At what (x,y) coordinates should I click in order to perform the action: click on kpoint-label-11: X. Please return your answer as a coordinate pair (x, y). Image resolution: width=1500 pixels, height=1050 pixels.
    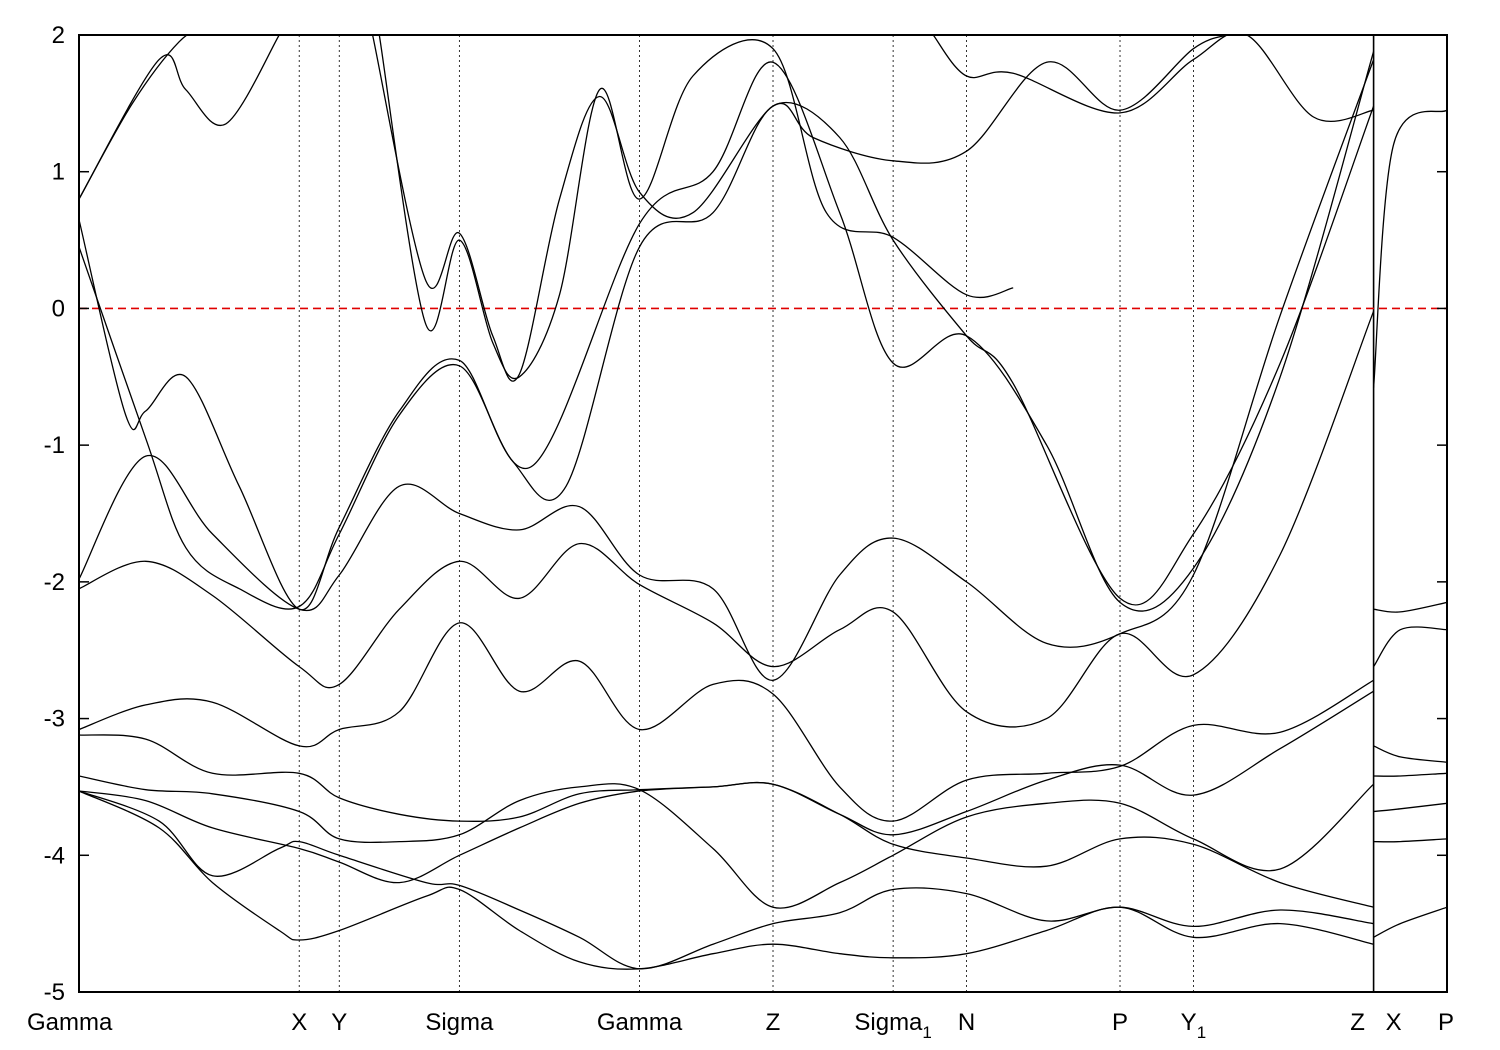
    Looking at the image, I should click on (1394, 1022).